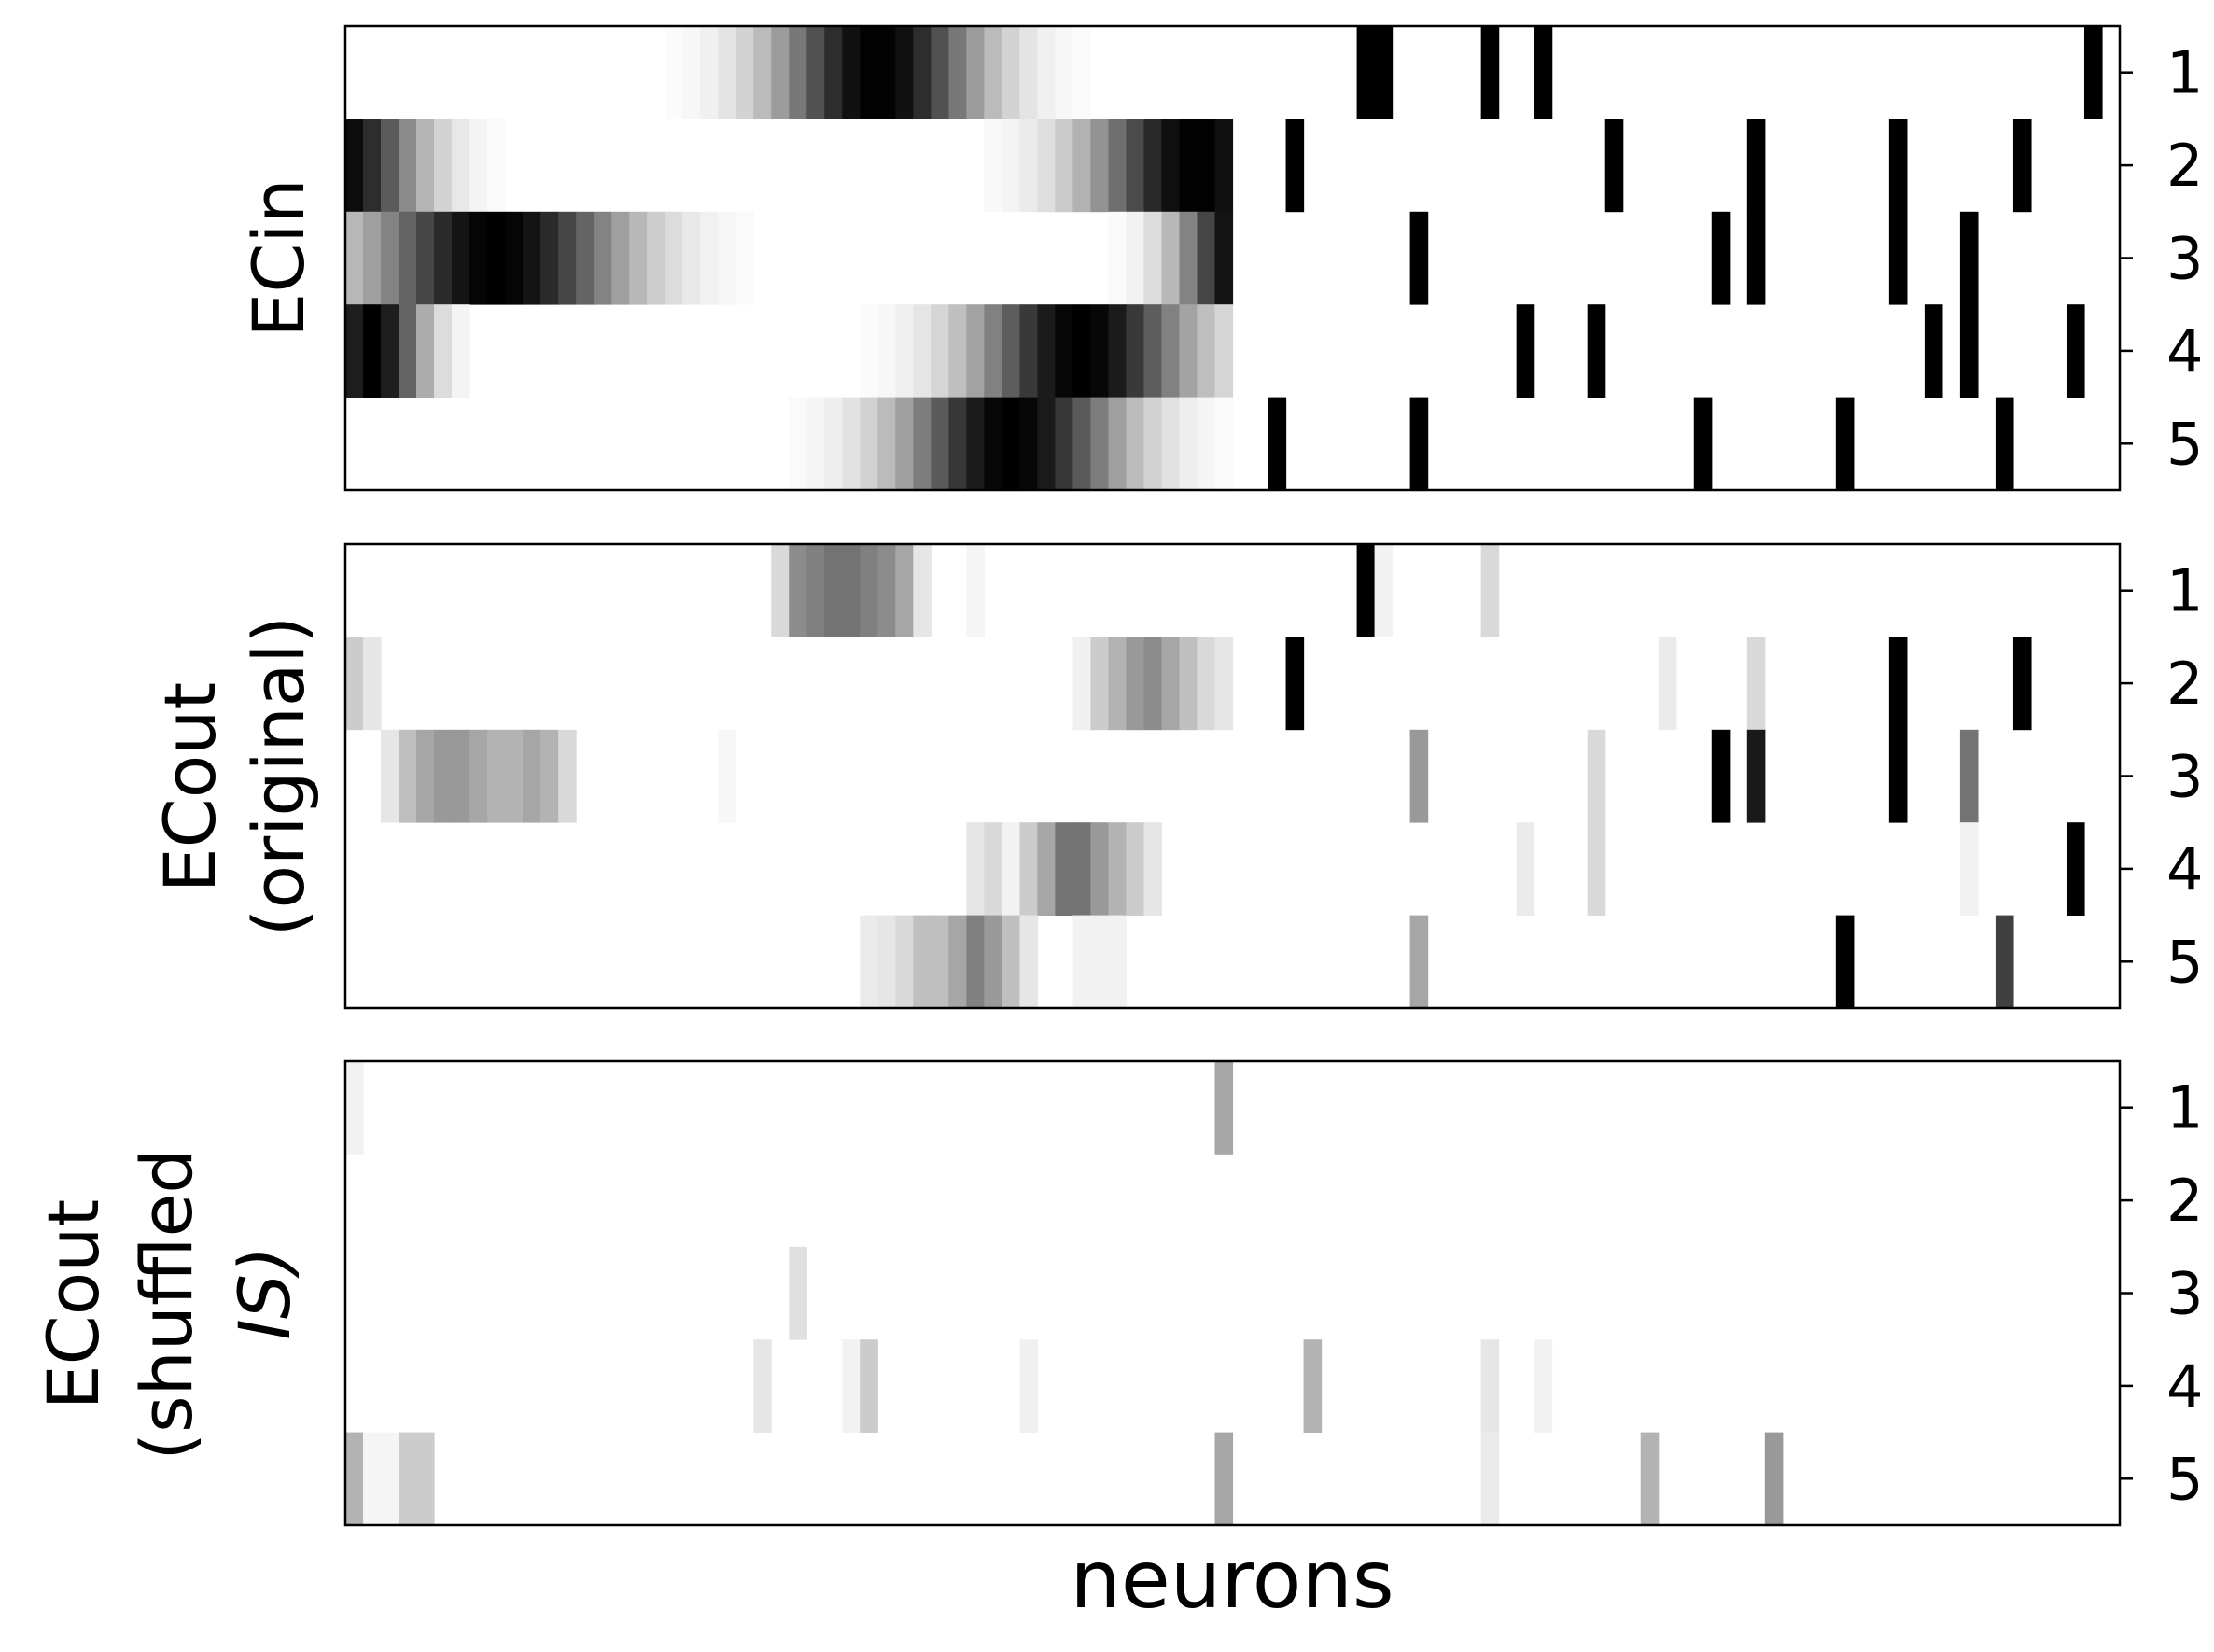 Image resolution: width=2214 pixels, height=1652 pixels. Describe the element at coordinates (234, 776) in the screenshot. I see `y-axis-label: ECout (original)` at that location.